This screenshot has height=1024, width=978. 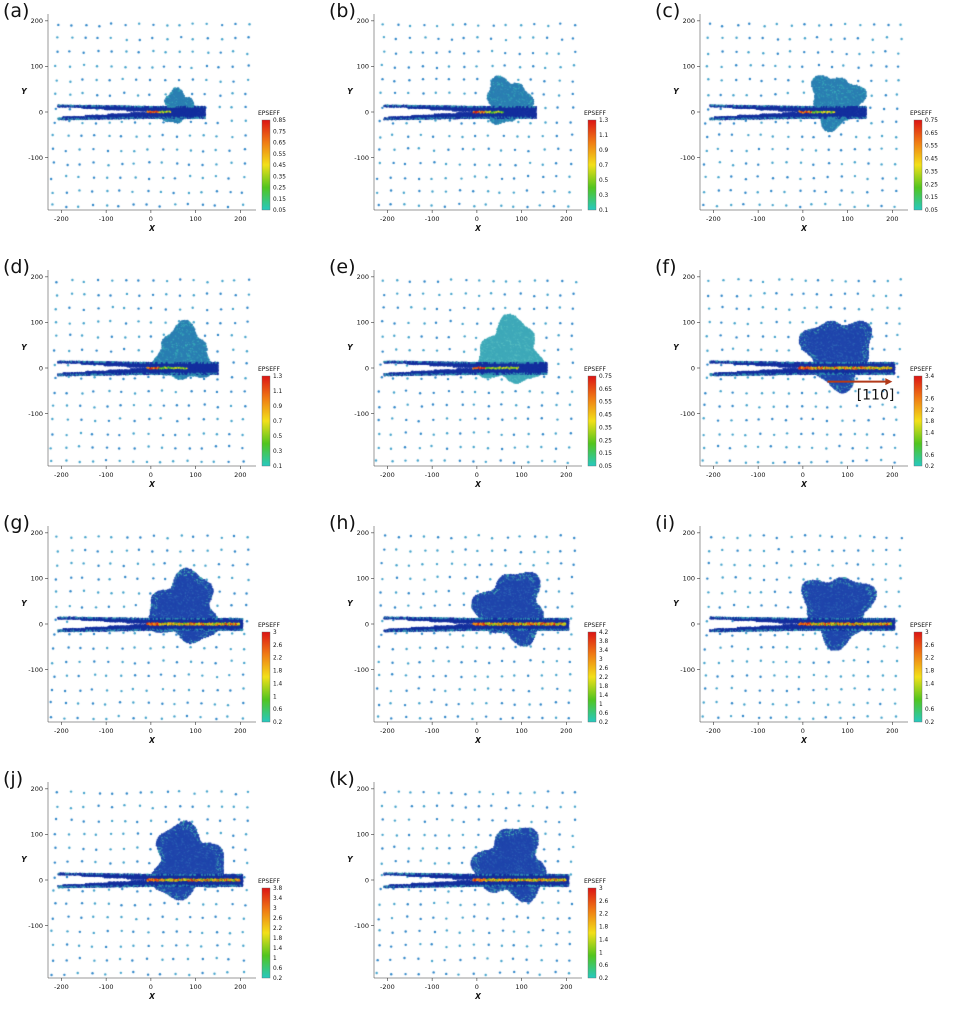 I want to click on colorbar-tick-label: 1.1, so click(x=604, y=136).